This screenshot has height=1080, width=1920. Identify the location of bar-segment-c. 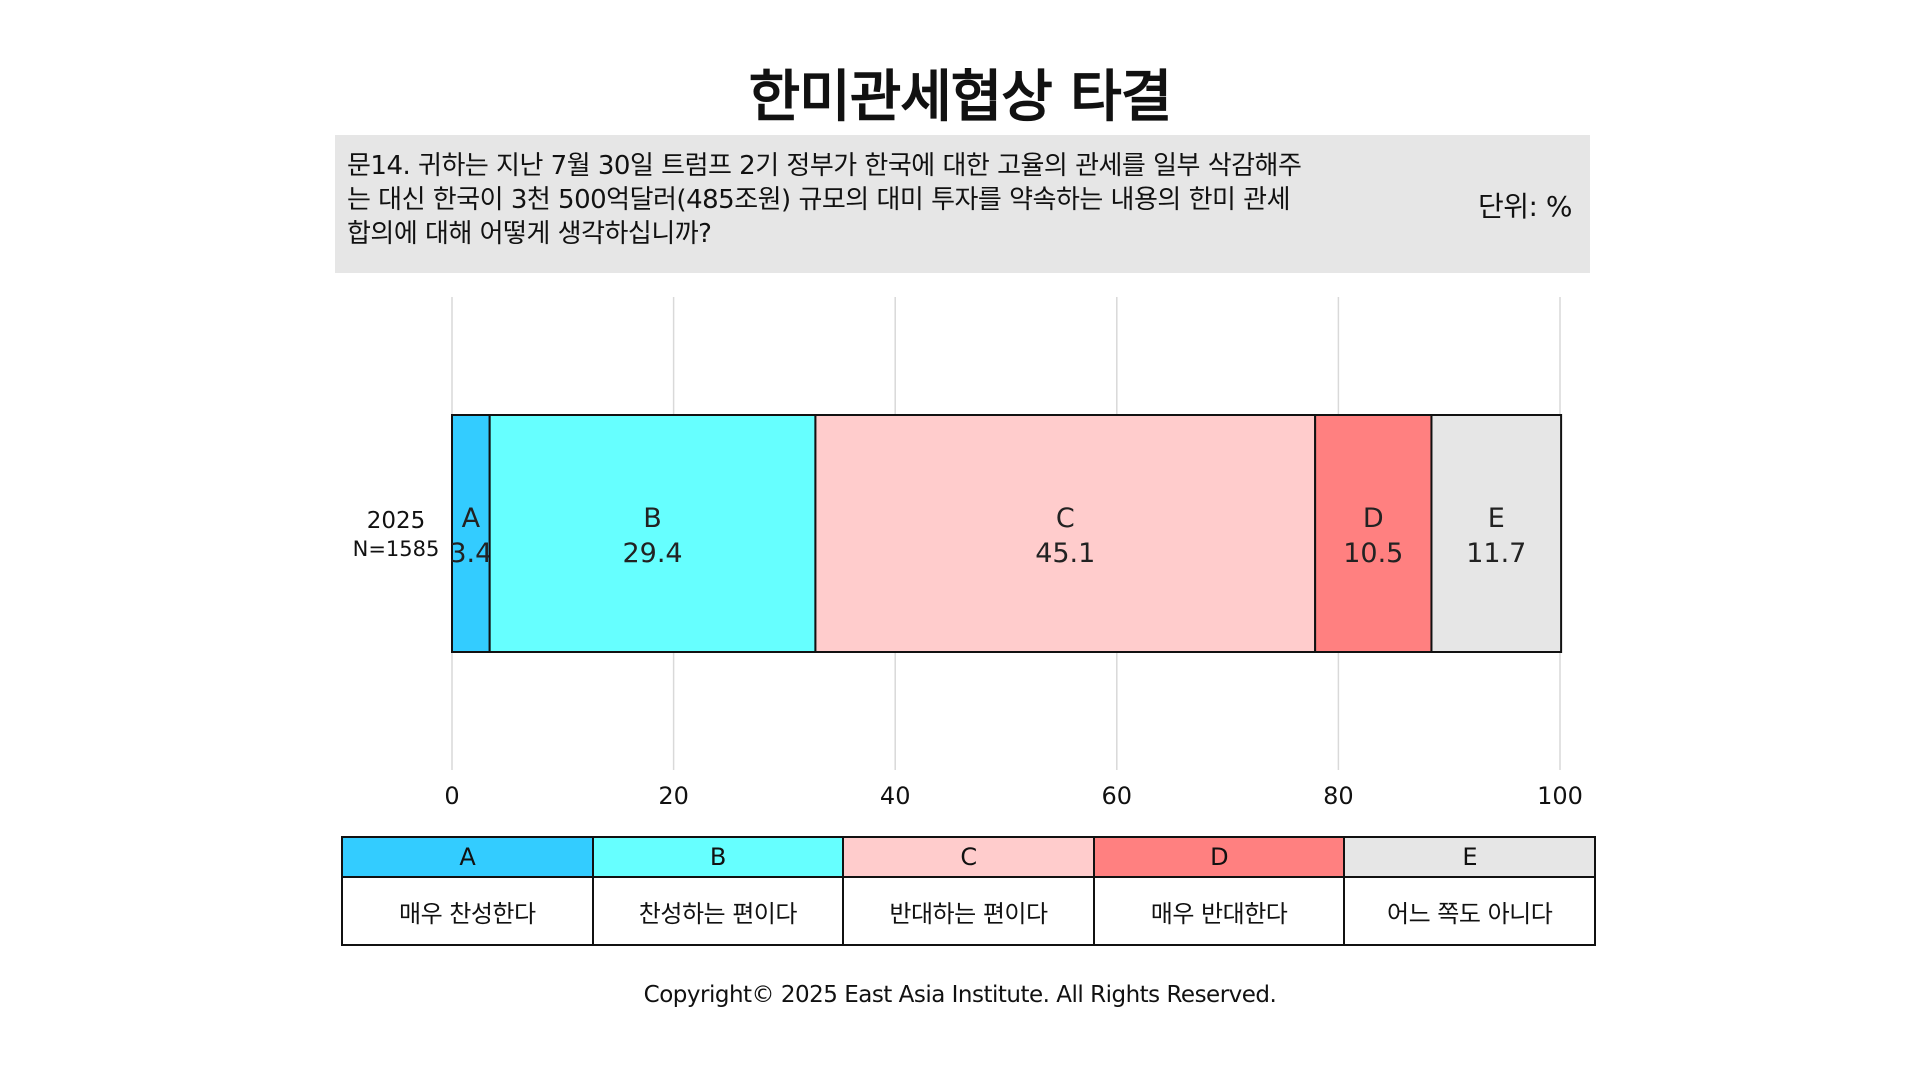
(1065, 533).